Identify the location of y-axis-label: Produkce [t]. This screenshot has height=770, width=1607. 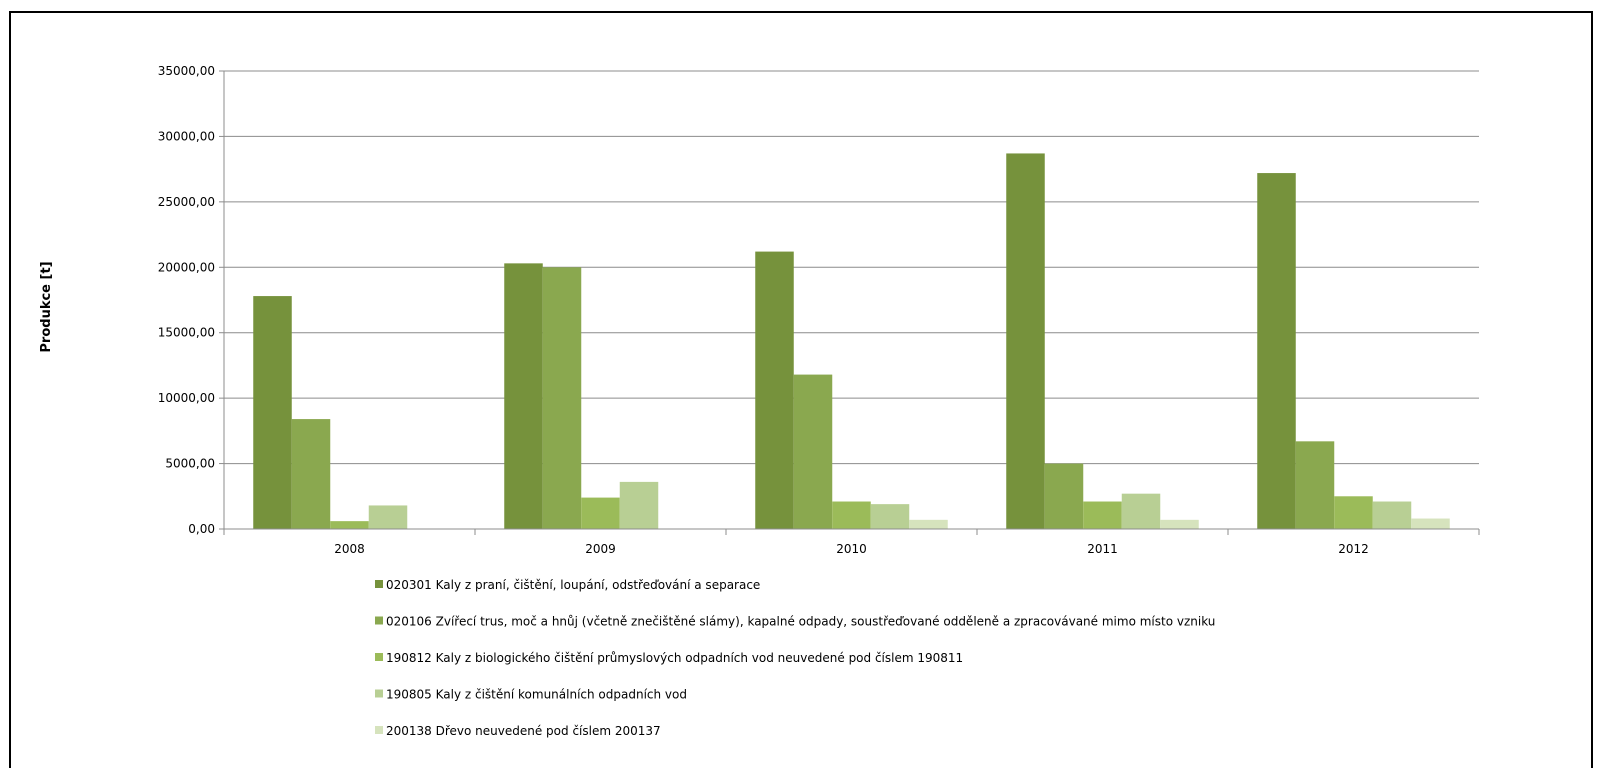
(46, 306).